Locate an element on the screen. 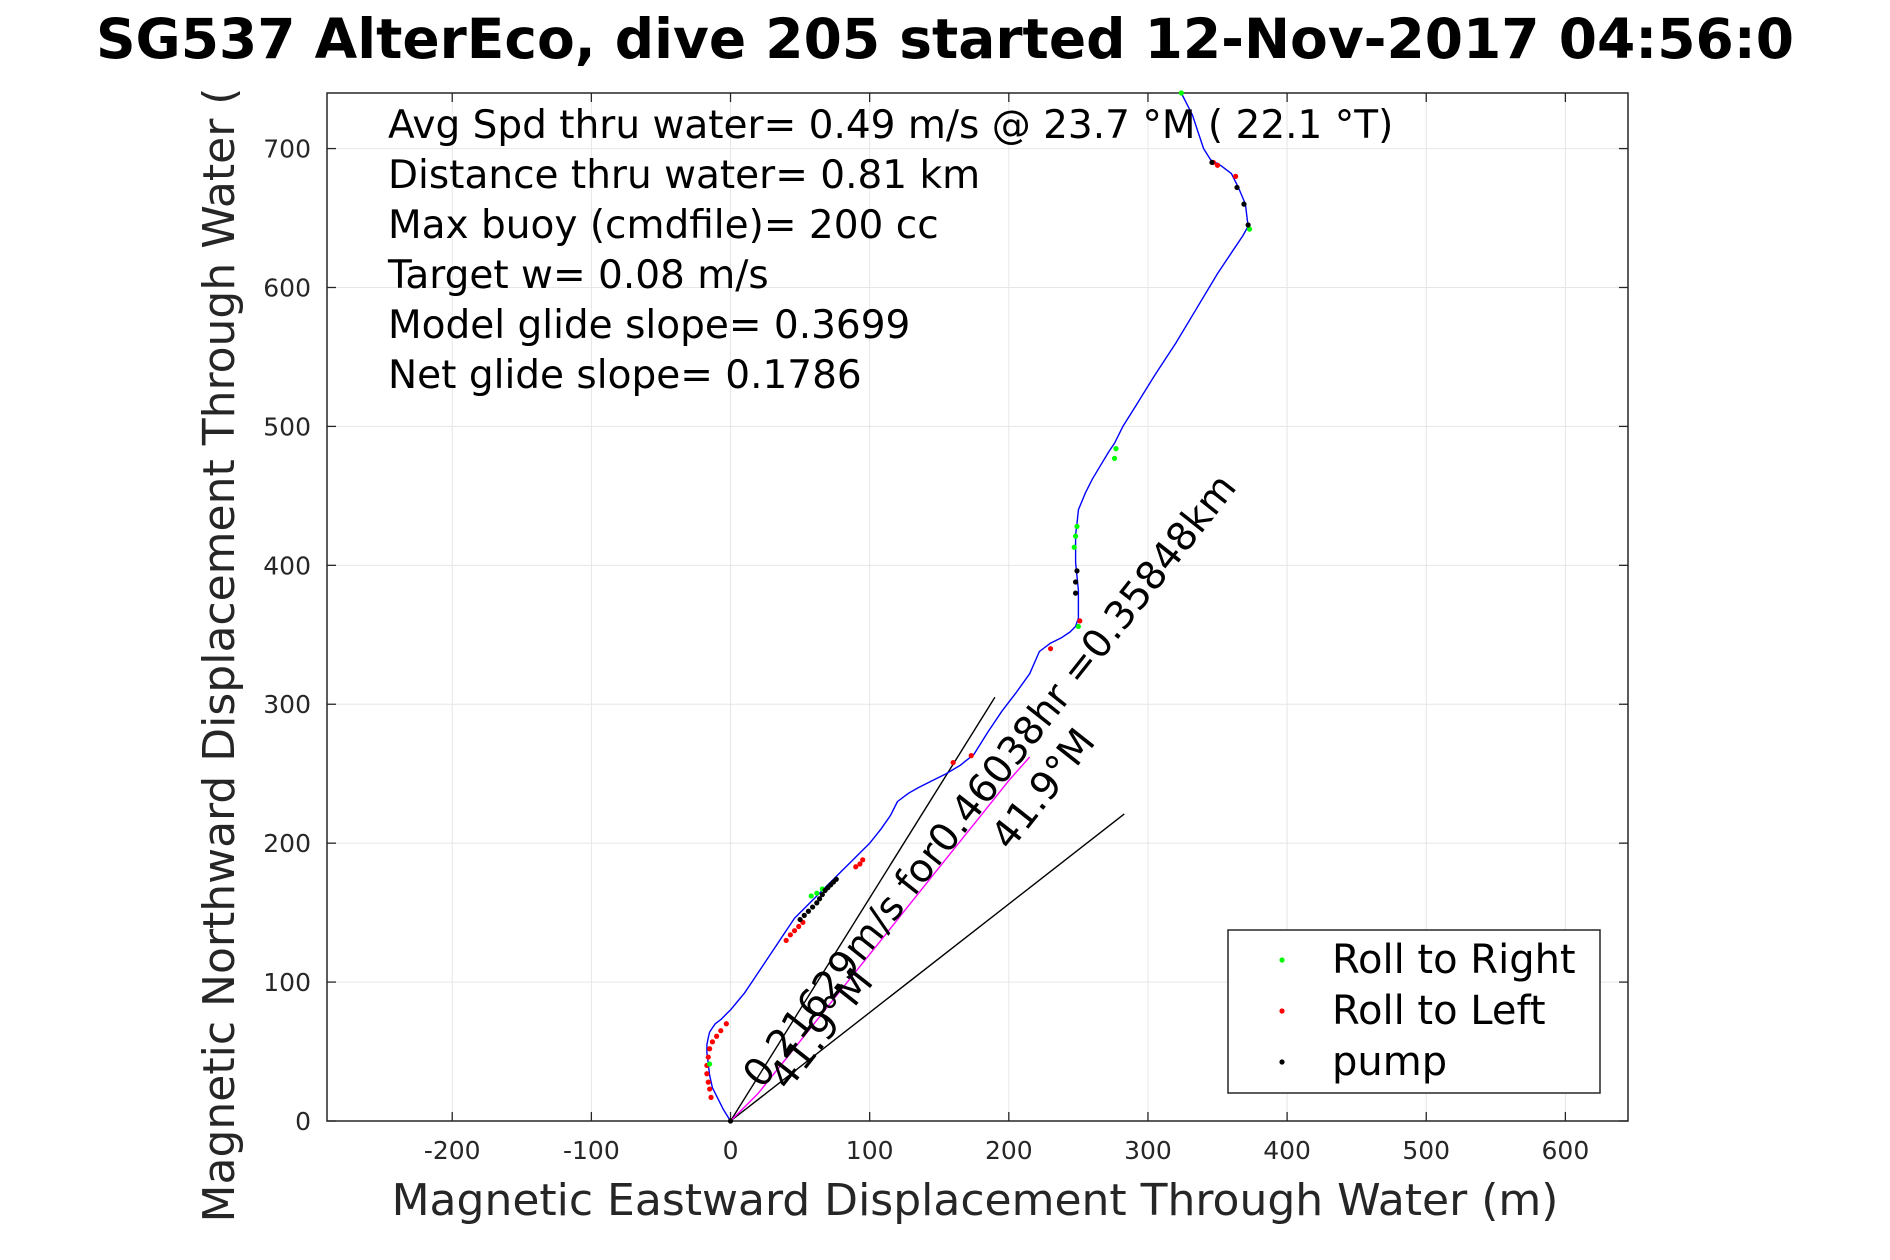 This screenshot has width=1890, height=1260. annotation-distance: Distance thru water= 0.81 km is located at coordinates (684, 175).